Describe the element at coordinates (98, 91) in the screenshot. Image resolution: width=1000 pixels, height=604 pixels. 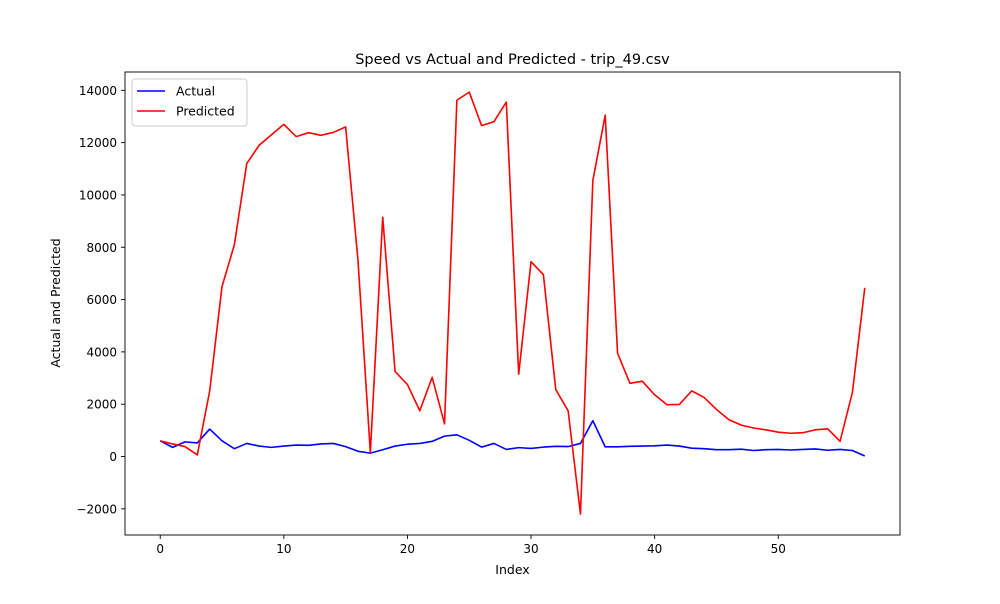
I see `y-tick-label: 14000` at that location.